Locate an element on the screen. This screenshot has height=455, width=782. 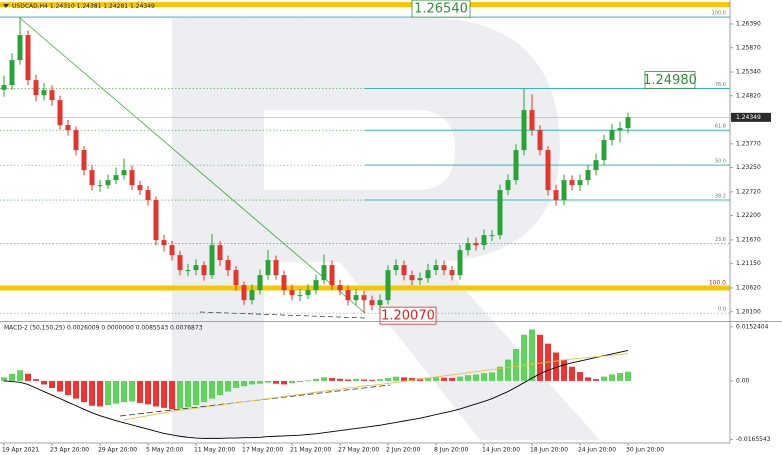
y-tick-label: 0.00 is located at coordinates (743, 380).